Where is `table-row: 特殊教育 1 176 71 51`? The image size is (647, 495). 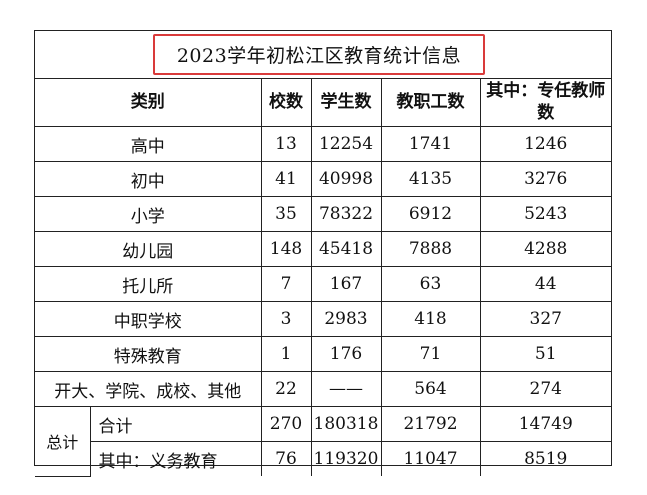
table-row: 特殊教育 1 176 71 51 is located at coordinates (323, 354).